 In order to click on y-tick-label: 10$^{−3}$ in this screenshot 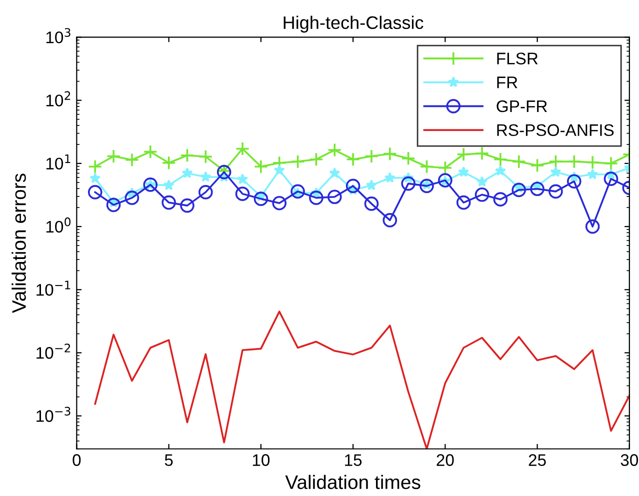, I will do `click(53, 414)`.